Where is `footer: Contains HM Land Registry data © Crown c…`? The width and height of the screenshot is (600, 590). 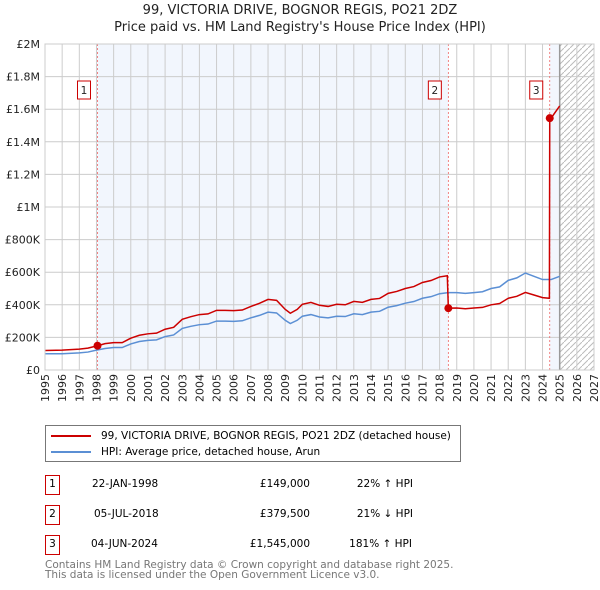
footer: Contains HM Land Registry data © Crown c… is located at coordinates (249, 570).